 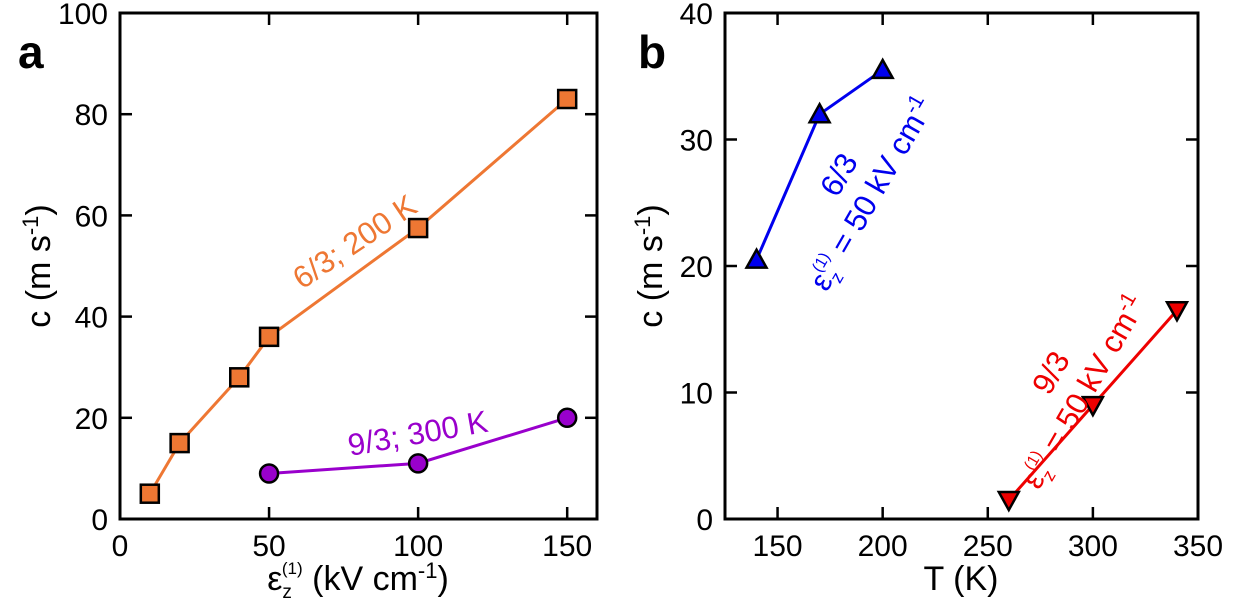 What do you see at coordinates (1093, 546) in the screenshot?
I see `panel-b-x-tick-label: 300` at bounding box center [1093, 546].